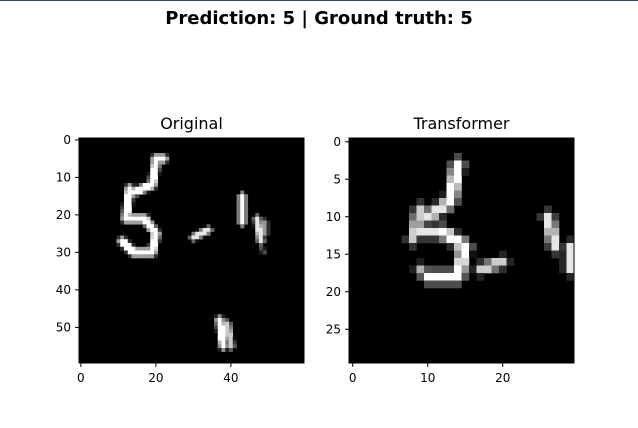  I want to click on original-title: Original, so click(191, 123).